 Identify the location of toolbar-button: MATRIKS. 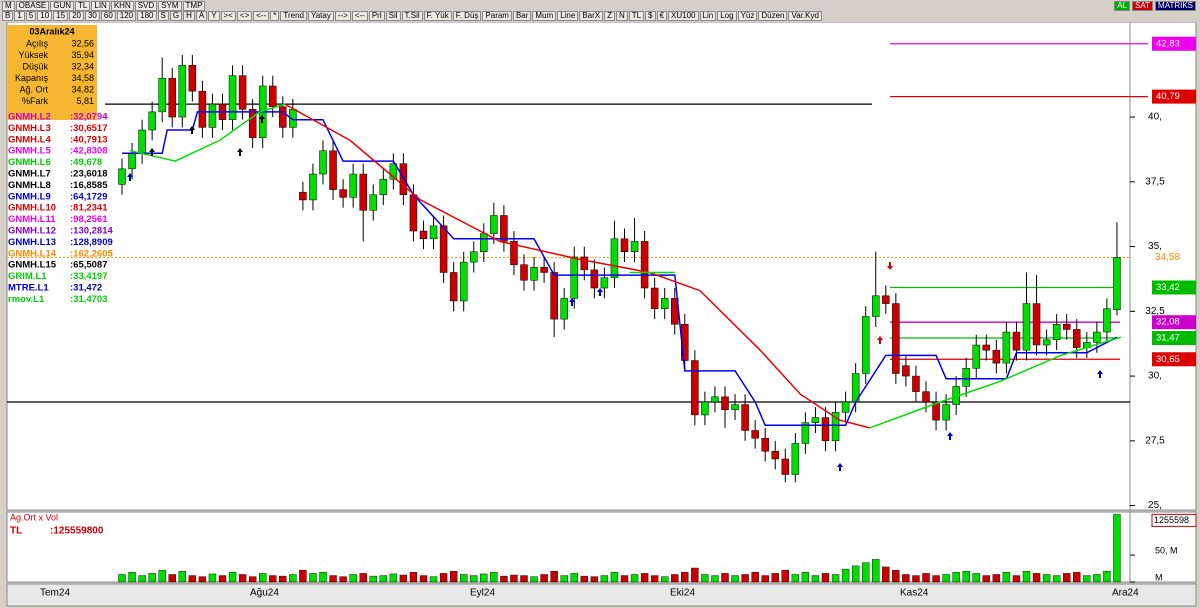
(1175, 6).